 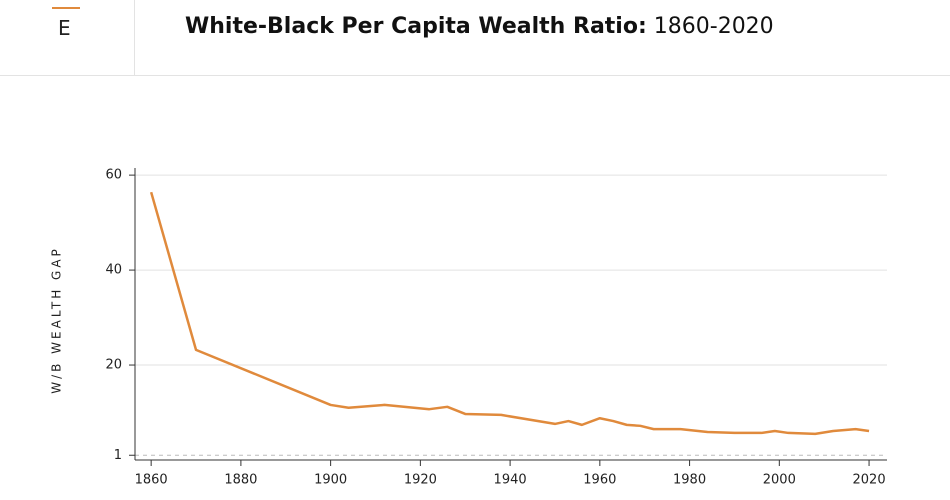 What do you see at coordinates (113, 270) in the screenshot?
I see `y-tick-label: 40` at bounding box center [113, 270].